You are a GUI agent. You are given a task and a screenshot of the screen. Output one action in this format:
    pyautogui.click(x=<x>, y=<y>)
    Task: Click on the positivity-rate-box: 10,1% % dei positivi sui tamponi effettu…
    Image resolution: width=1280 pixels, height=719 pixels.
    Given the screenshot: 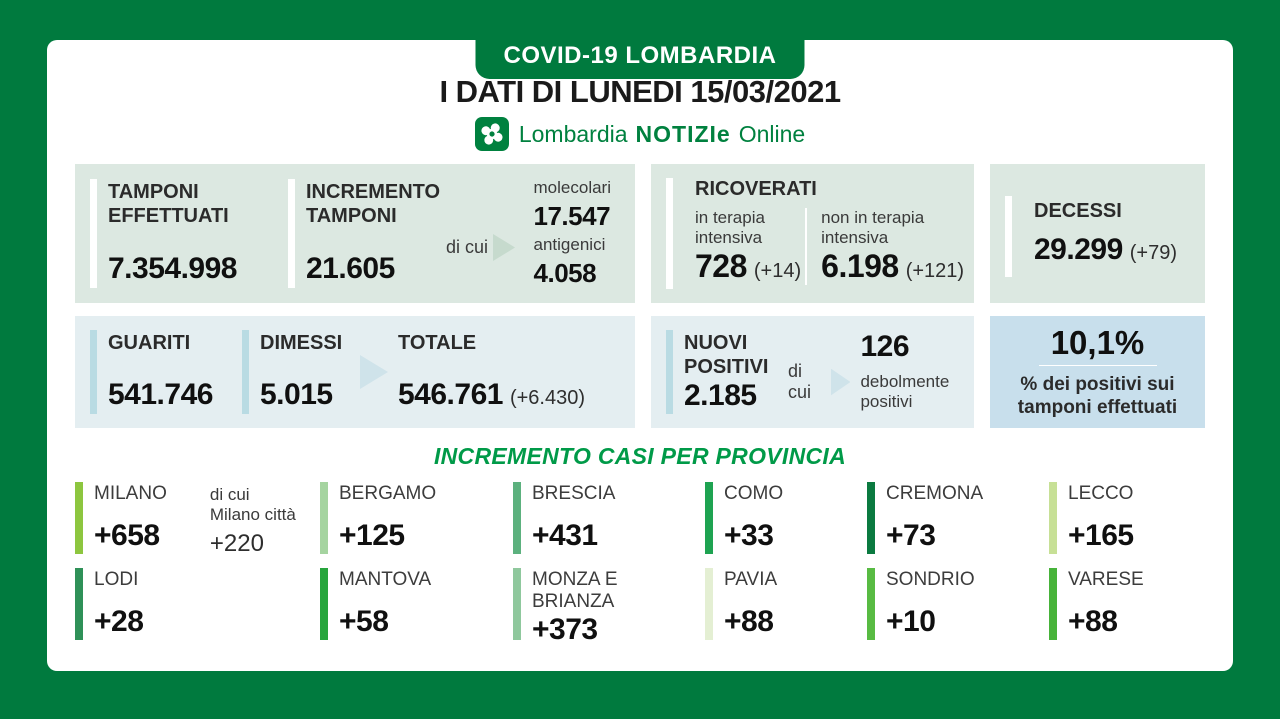 What is the action you would take?
    pyautogui.click(x=1097, y=372)
    